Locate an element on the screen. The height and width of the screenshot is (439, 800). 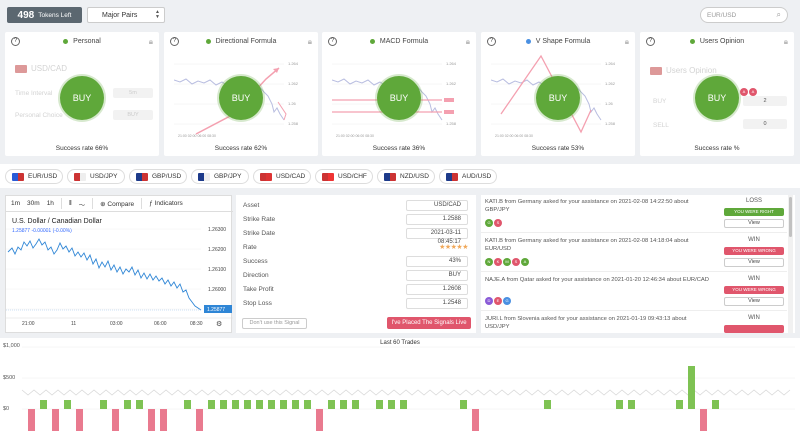
dont-use-signal-button: Don't use this Signal is located at coordinates (274, 323).